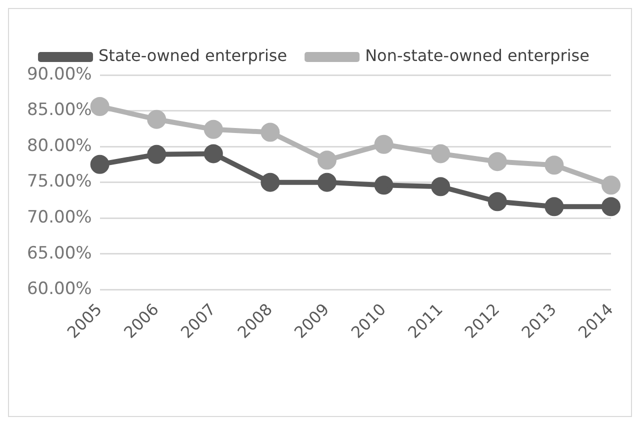 Image resolution: width=640 pixels, height=425 pixels. Describe the element at coordinates (59, 253) in the screenshot. I see `y-tick-label: 65.00%` at that location.